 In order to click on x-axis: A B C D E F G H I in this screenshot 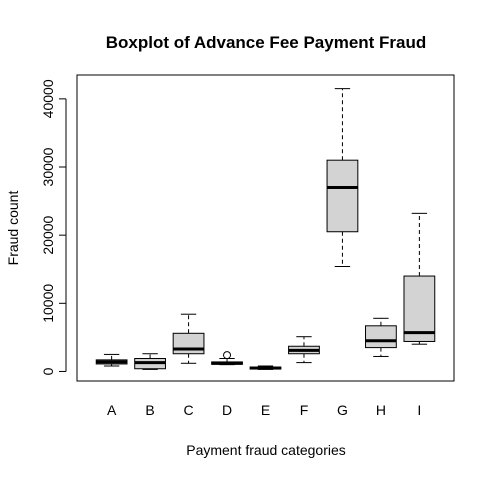, I will do `click(264, 410)`.